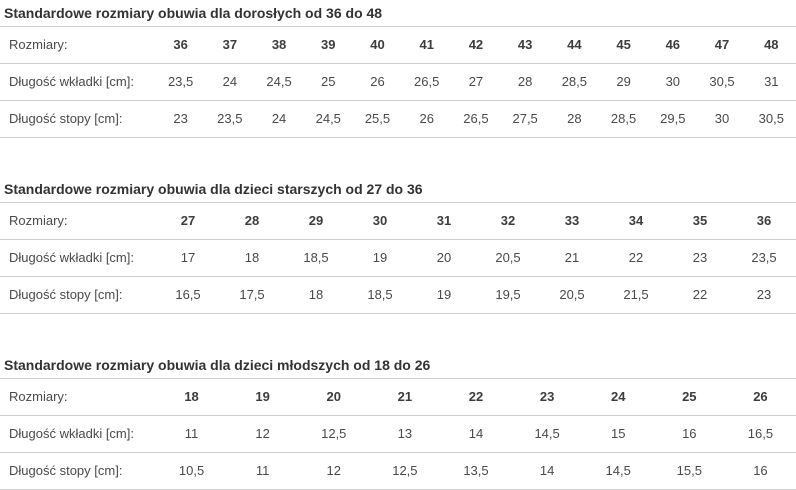 This screenshot has width=796, height=490. I want to click on size-value: 29, so click(316, 220).